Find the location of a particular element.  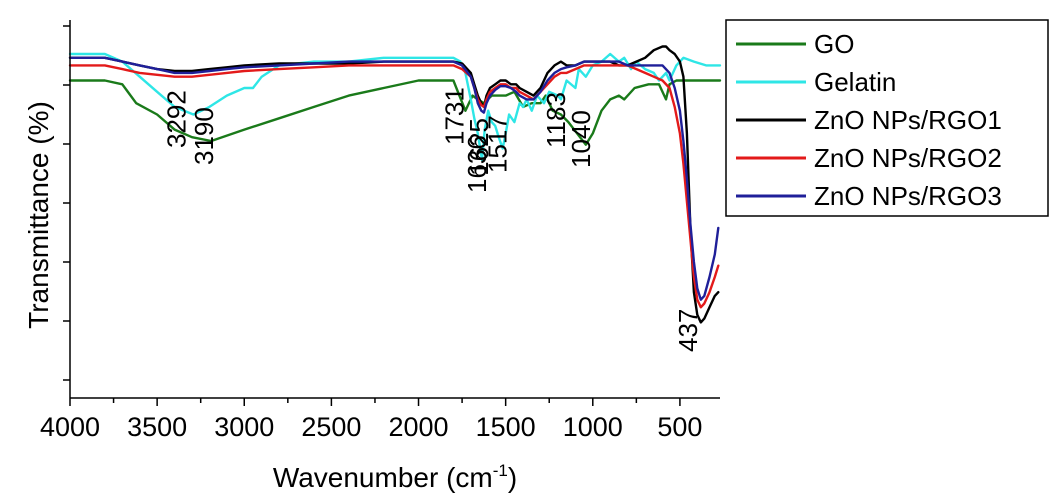

series-line-gelatin is located at coordinates (395, 107).